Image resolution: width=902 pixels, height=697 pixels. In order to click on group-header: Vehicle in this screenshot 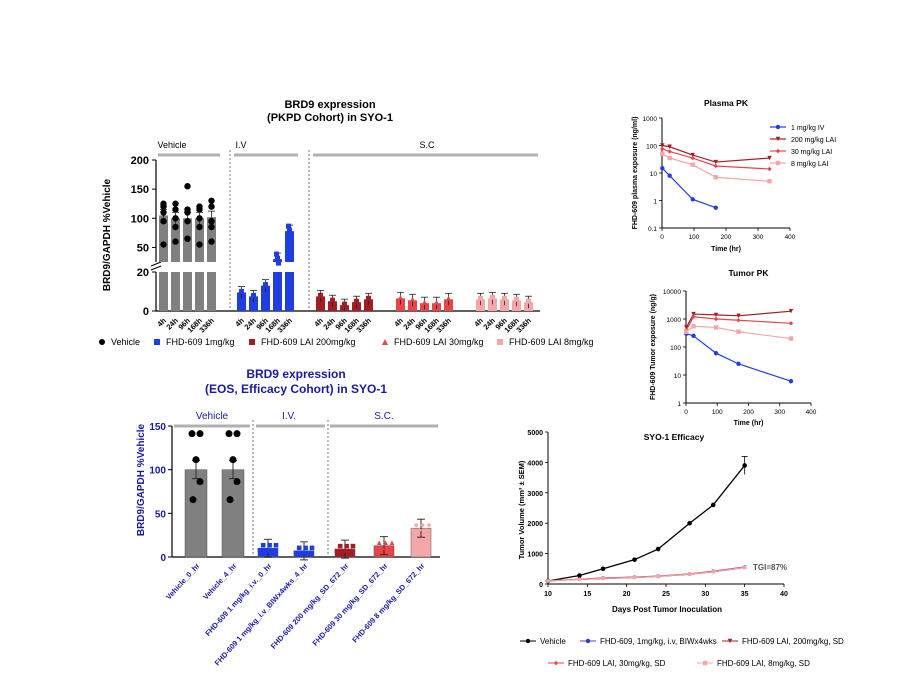, I will do `click(171, 145)`.